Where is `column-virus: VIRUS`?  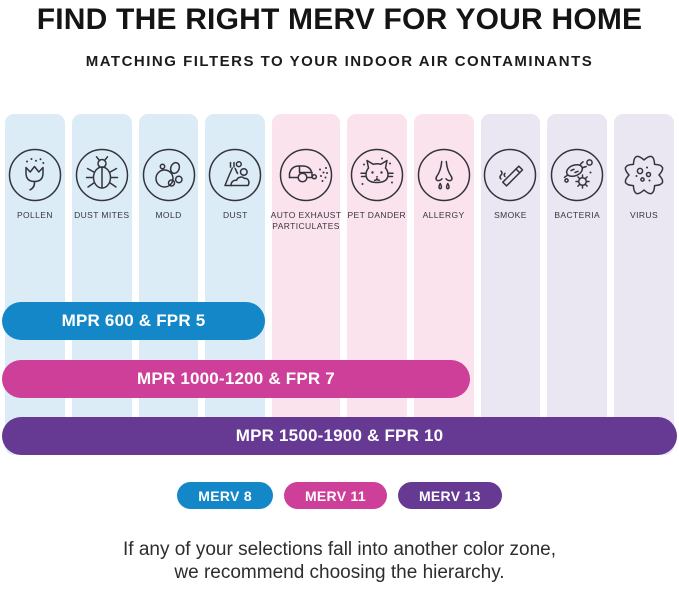 column-virus: VIRUS is located at coordinates (644, 284).